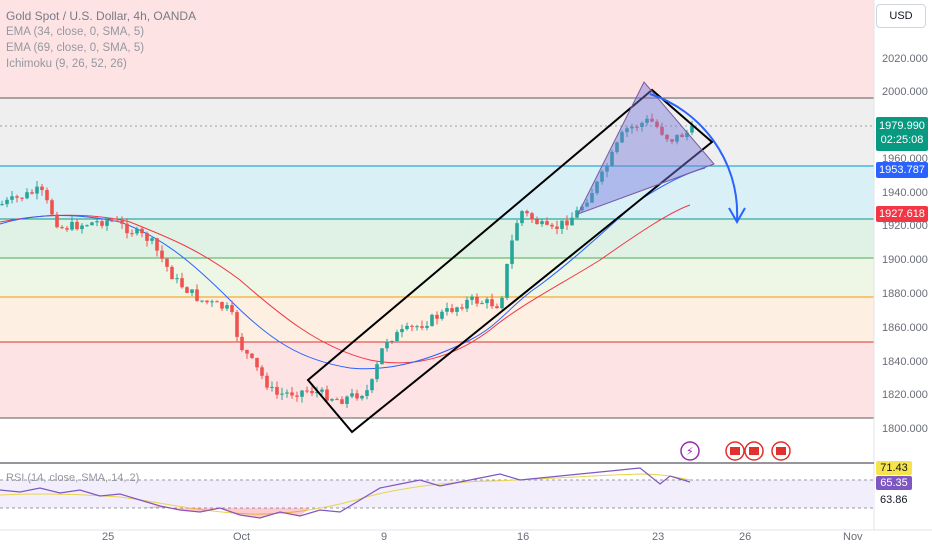  I want to click on zone-lightgreen, so click(437, 277).